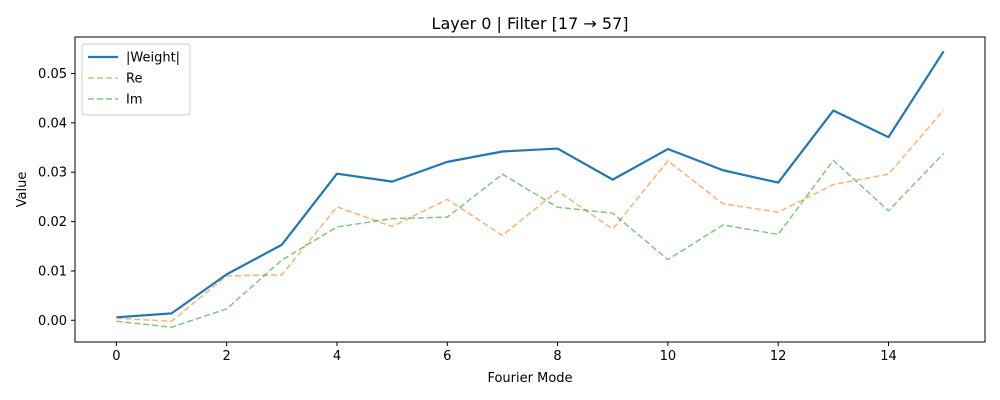 This screenshot has height=400, width=1000. I want to click on x-tick-label: 4, so click(337, 356).